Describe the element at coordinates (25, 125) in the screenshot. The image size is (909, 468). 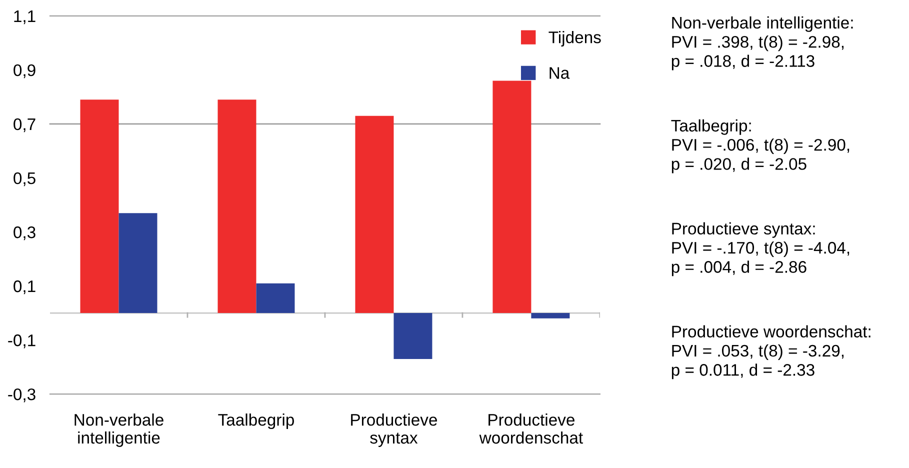
I see `y-tick-label: 0,7` at that location.